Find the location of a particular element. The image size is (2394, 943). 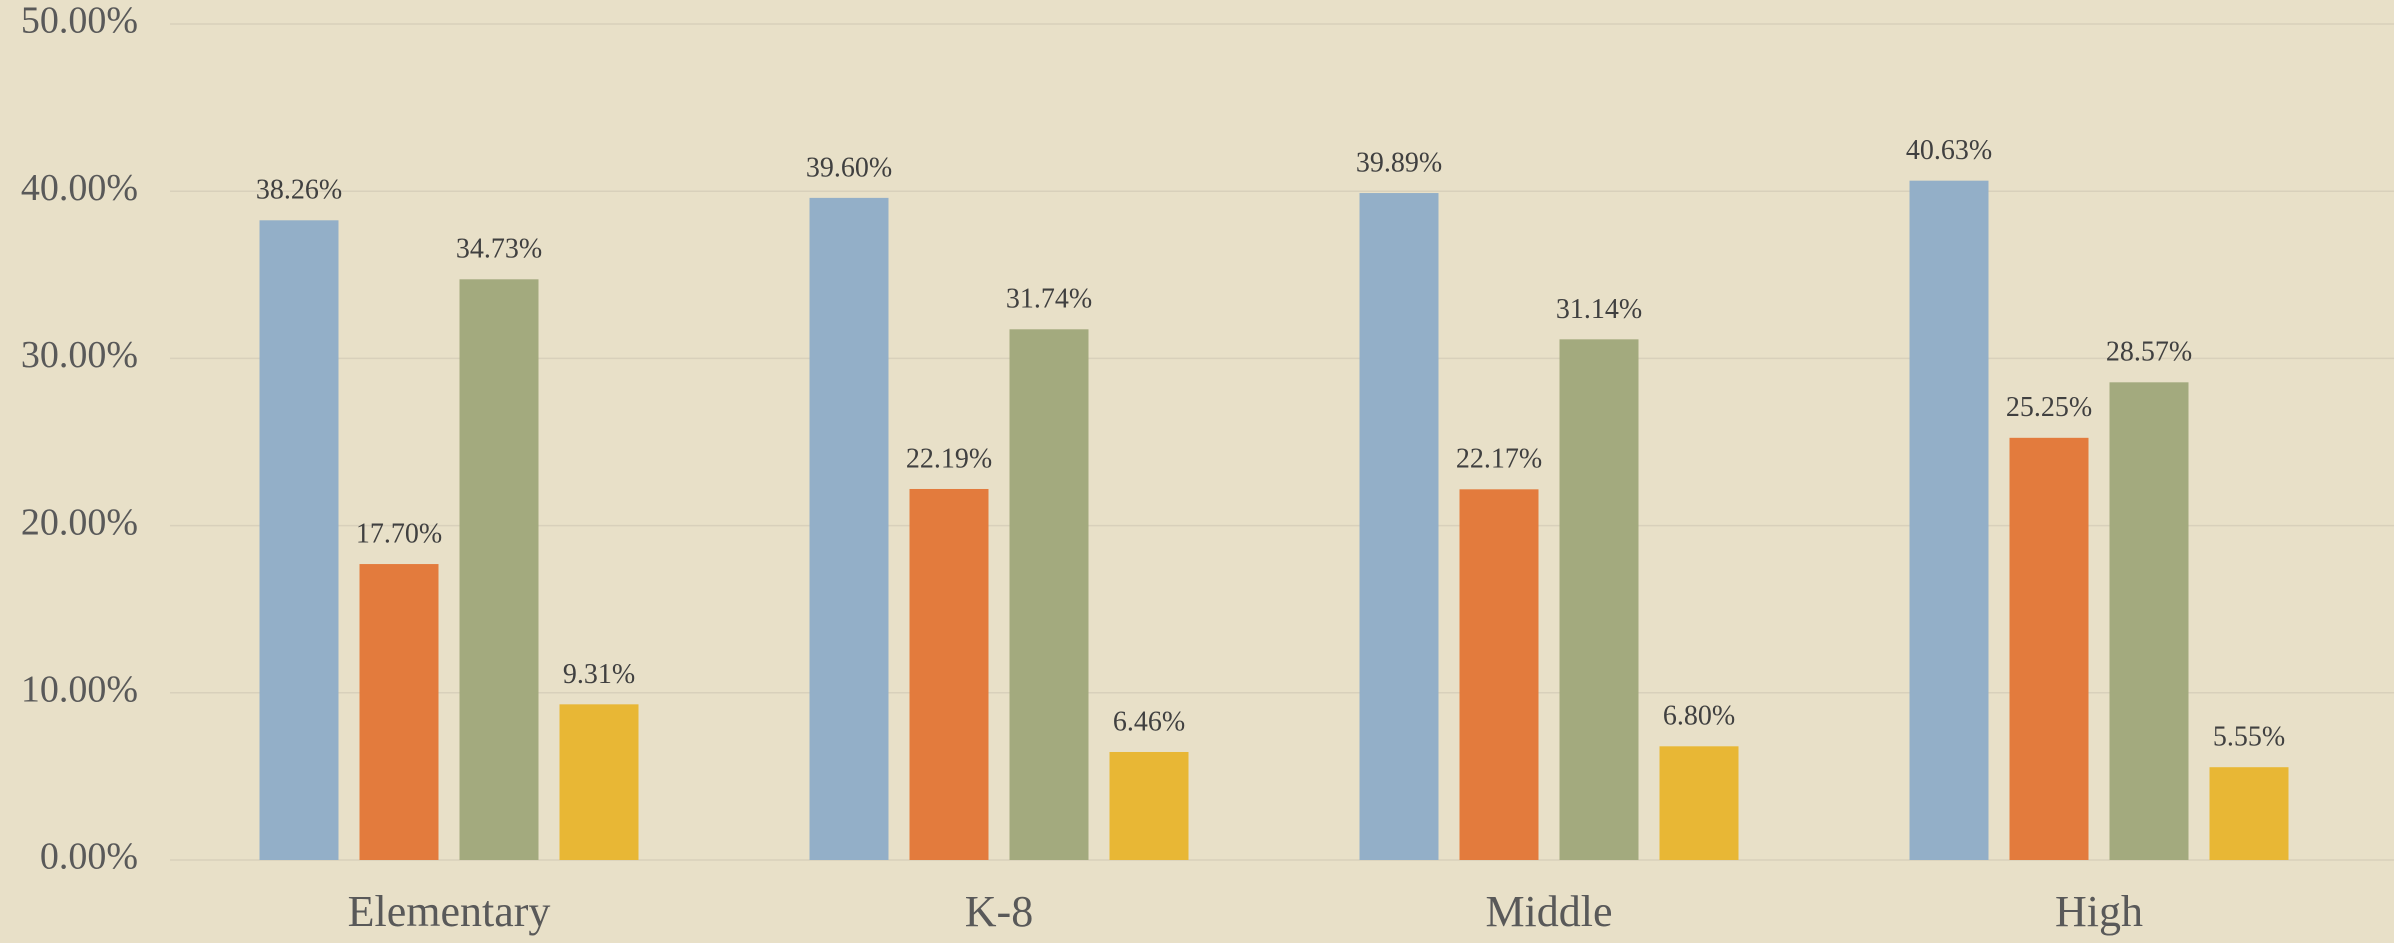

data-label: 34.73% is located at coordinates (499, 249).